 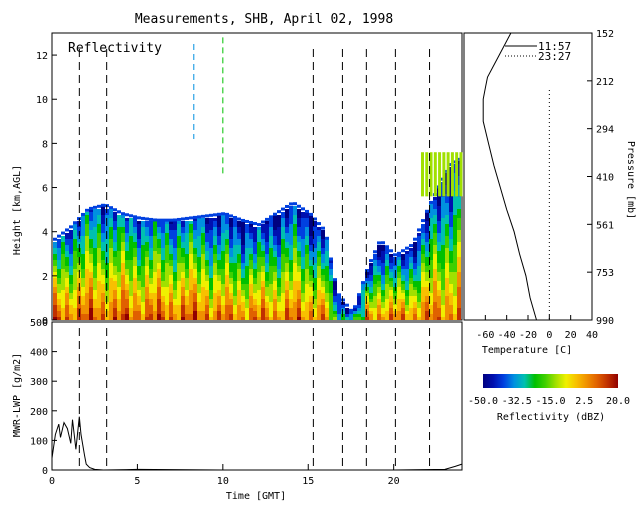 What do you see at coordinates (527, 350) in the screenshot?
I see `temperature-axis-label: Temperature [C]` at bounding box center [527, 350].